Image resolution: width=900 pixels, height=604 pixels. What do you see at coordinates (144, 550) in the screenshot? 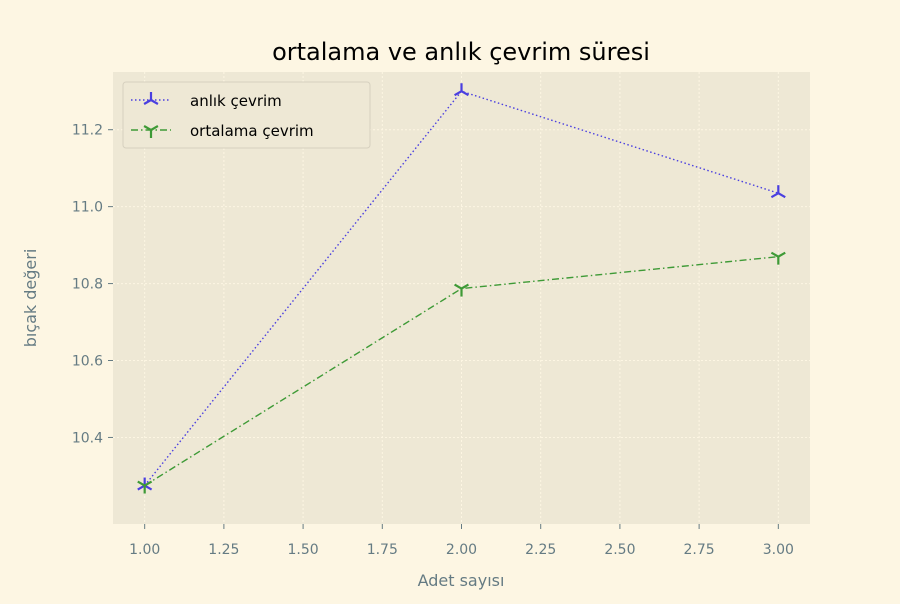
I see `x-tick-label: 1.00` at bounding box center [144, 550].